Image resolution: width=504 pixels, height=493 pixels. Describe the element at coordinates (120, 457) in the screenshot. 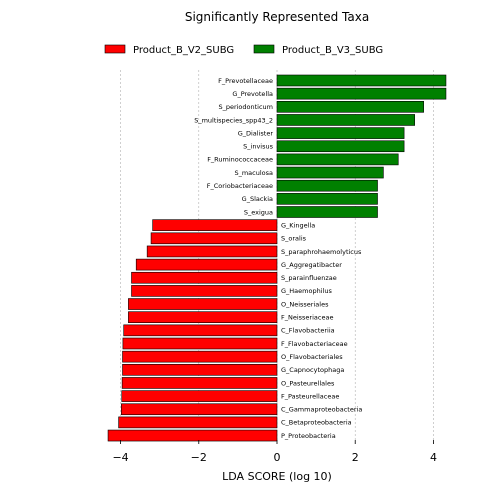

I see `x-tick-label: −4` at that location.